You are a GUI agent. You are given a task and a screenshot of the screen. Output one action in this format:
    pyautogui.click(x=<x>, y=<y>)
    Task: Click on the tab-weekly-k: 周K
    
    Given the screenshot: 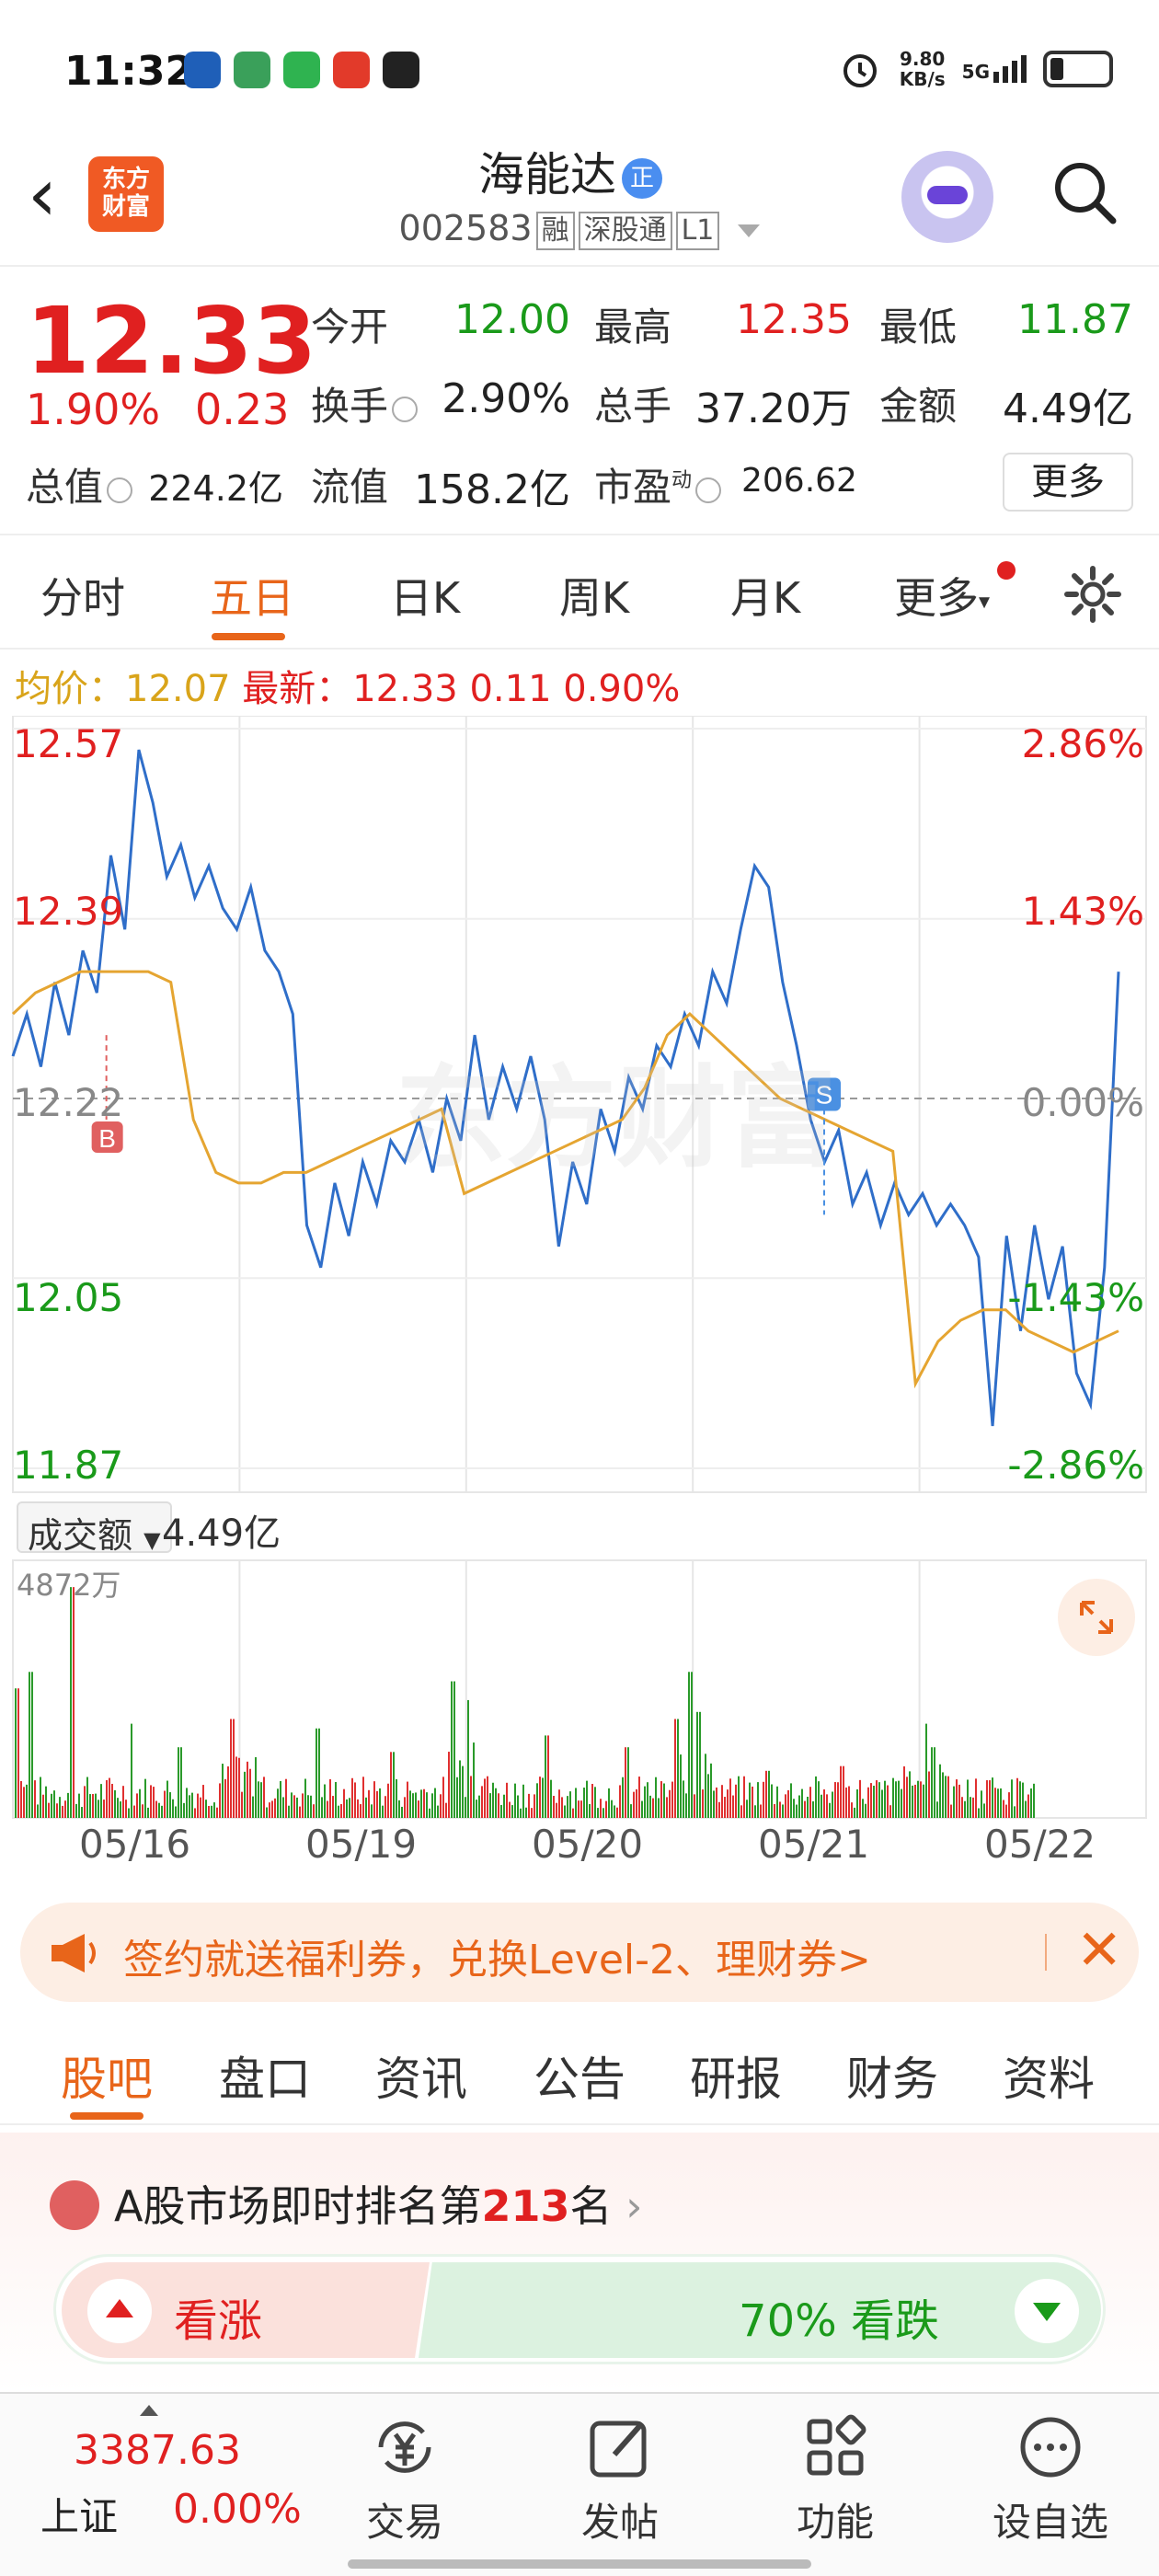 What is the action you would take?
    pyautogui.click(x=594, y=598)
    